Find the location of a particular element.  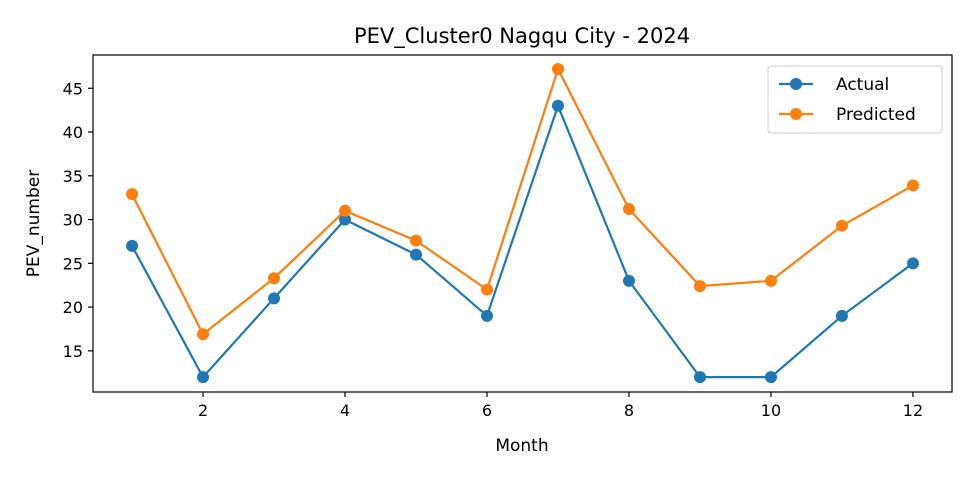

x-tick-label: 8 is located at coordinates (629, 410).